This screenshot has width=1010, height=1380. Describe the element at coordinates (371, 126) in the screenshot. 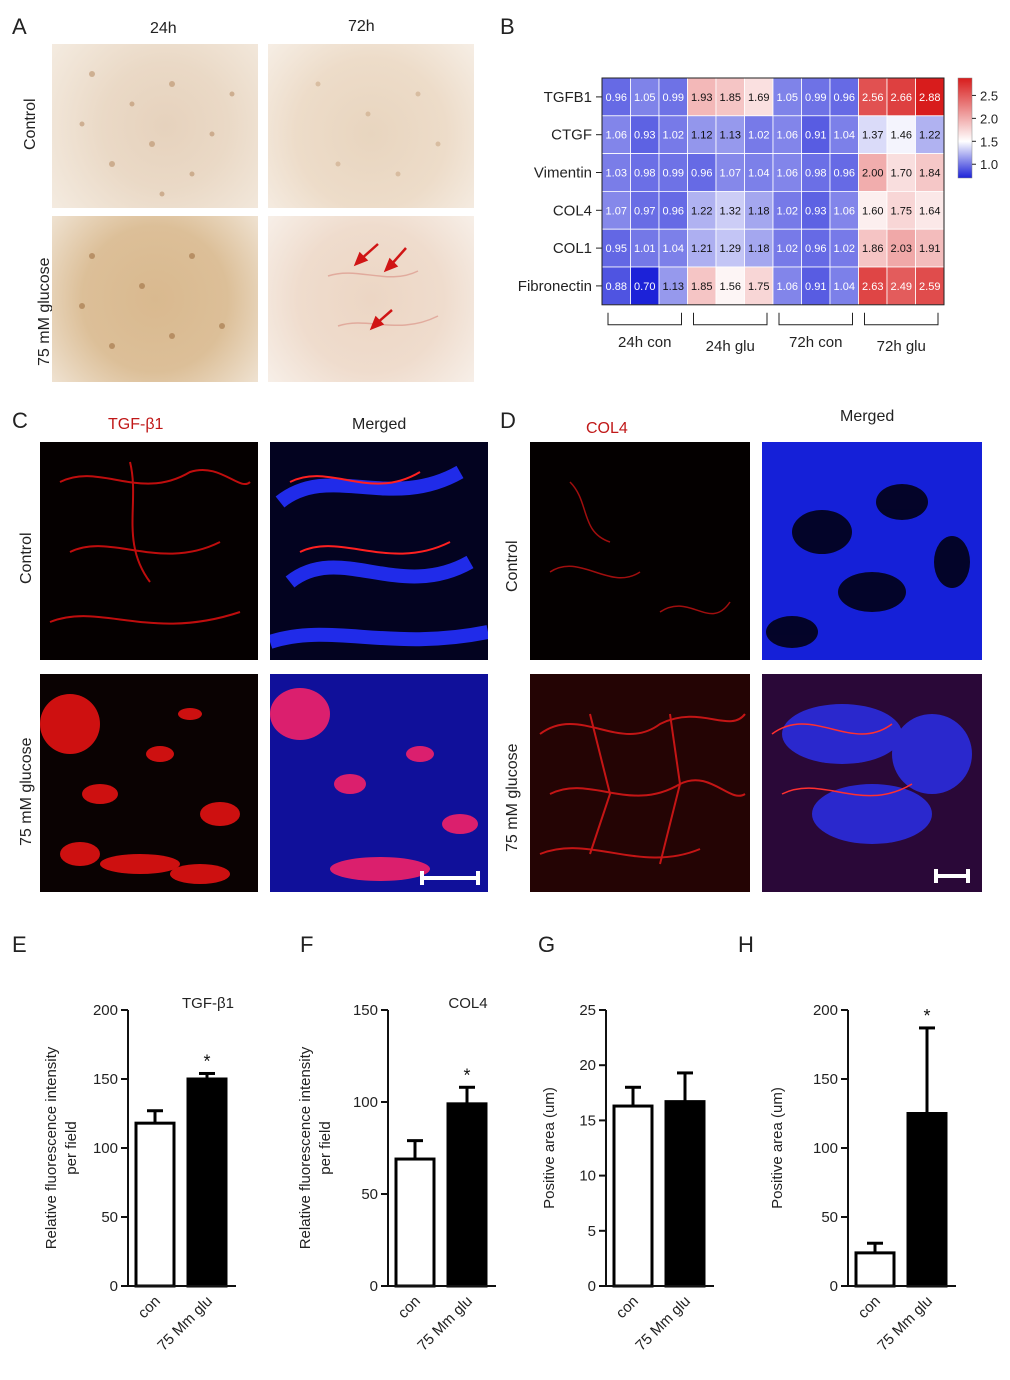

I see `ihc-image-control-72h` at that location.